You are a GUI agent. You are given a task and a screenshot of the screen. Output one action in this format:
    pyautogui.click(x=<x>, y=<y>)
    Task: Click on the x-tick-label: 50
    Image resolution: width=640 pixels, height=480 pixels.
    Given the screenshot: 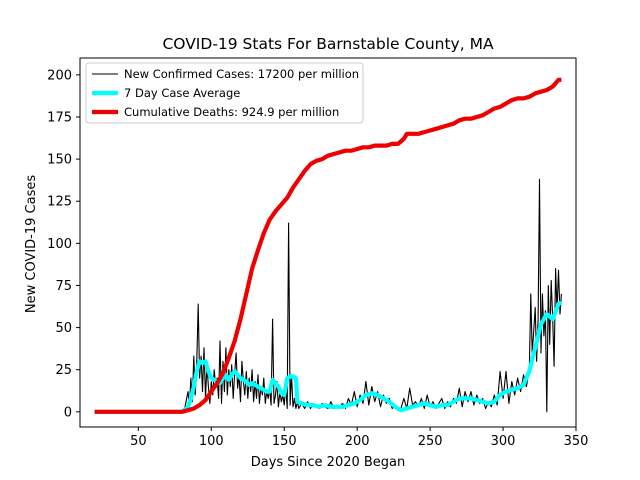 What is the action you would take?
    pyautogui.click(x=138, y=441)
    